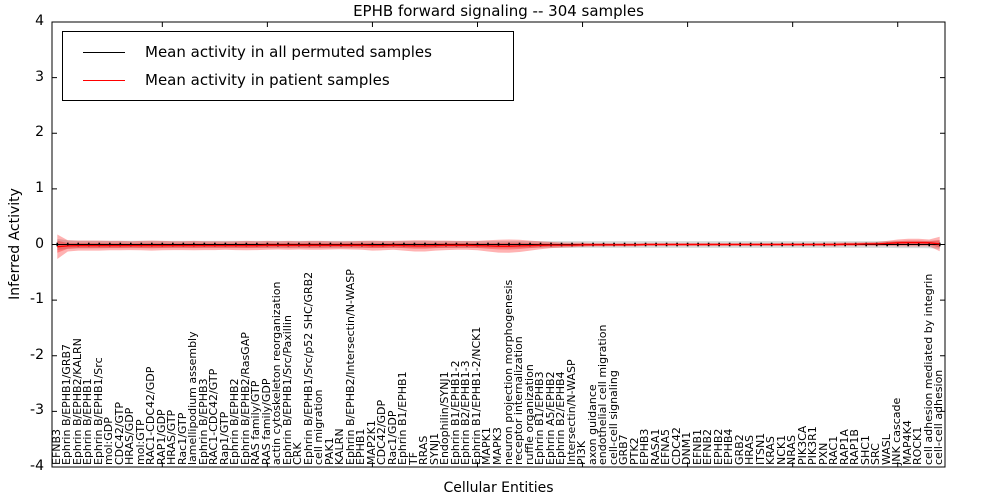  I want to click on y-tick-label: 0, so click(39, 243).